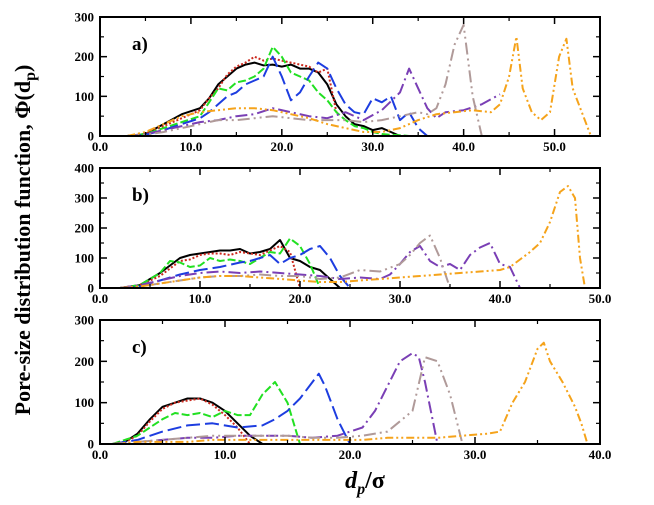 The image size is (654, 505). What do you see at coordinates (139, 347) in the screenshot?
I see `panel-label: c)` at bounding box center [139, 347].